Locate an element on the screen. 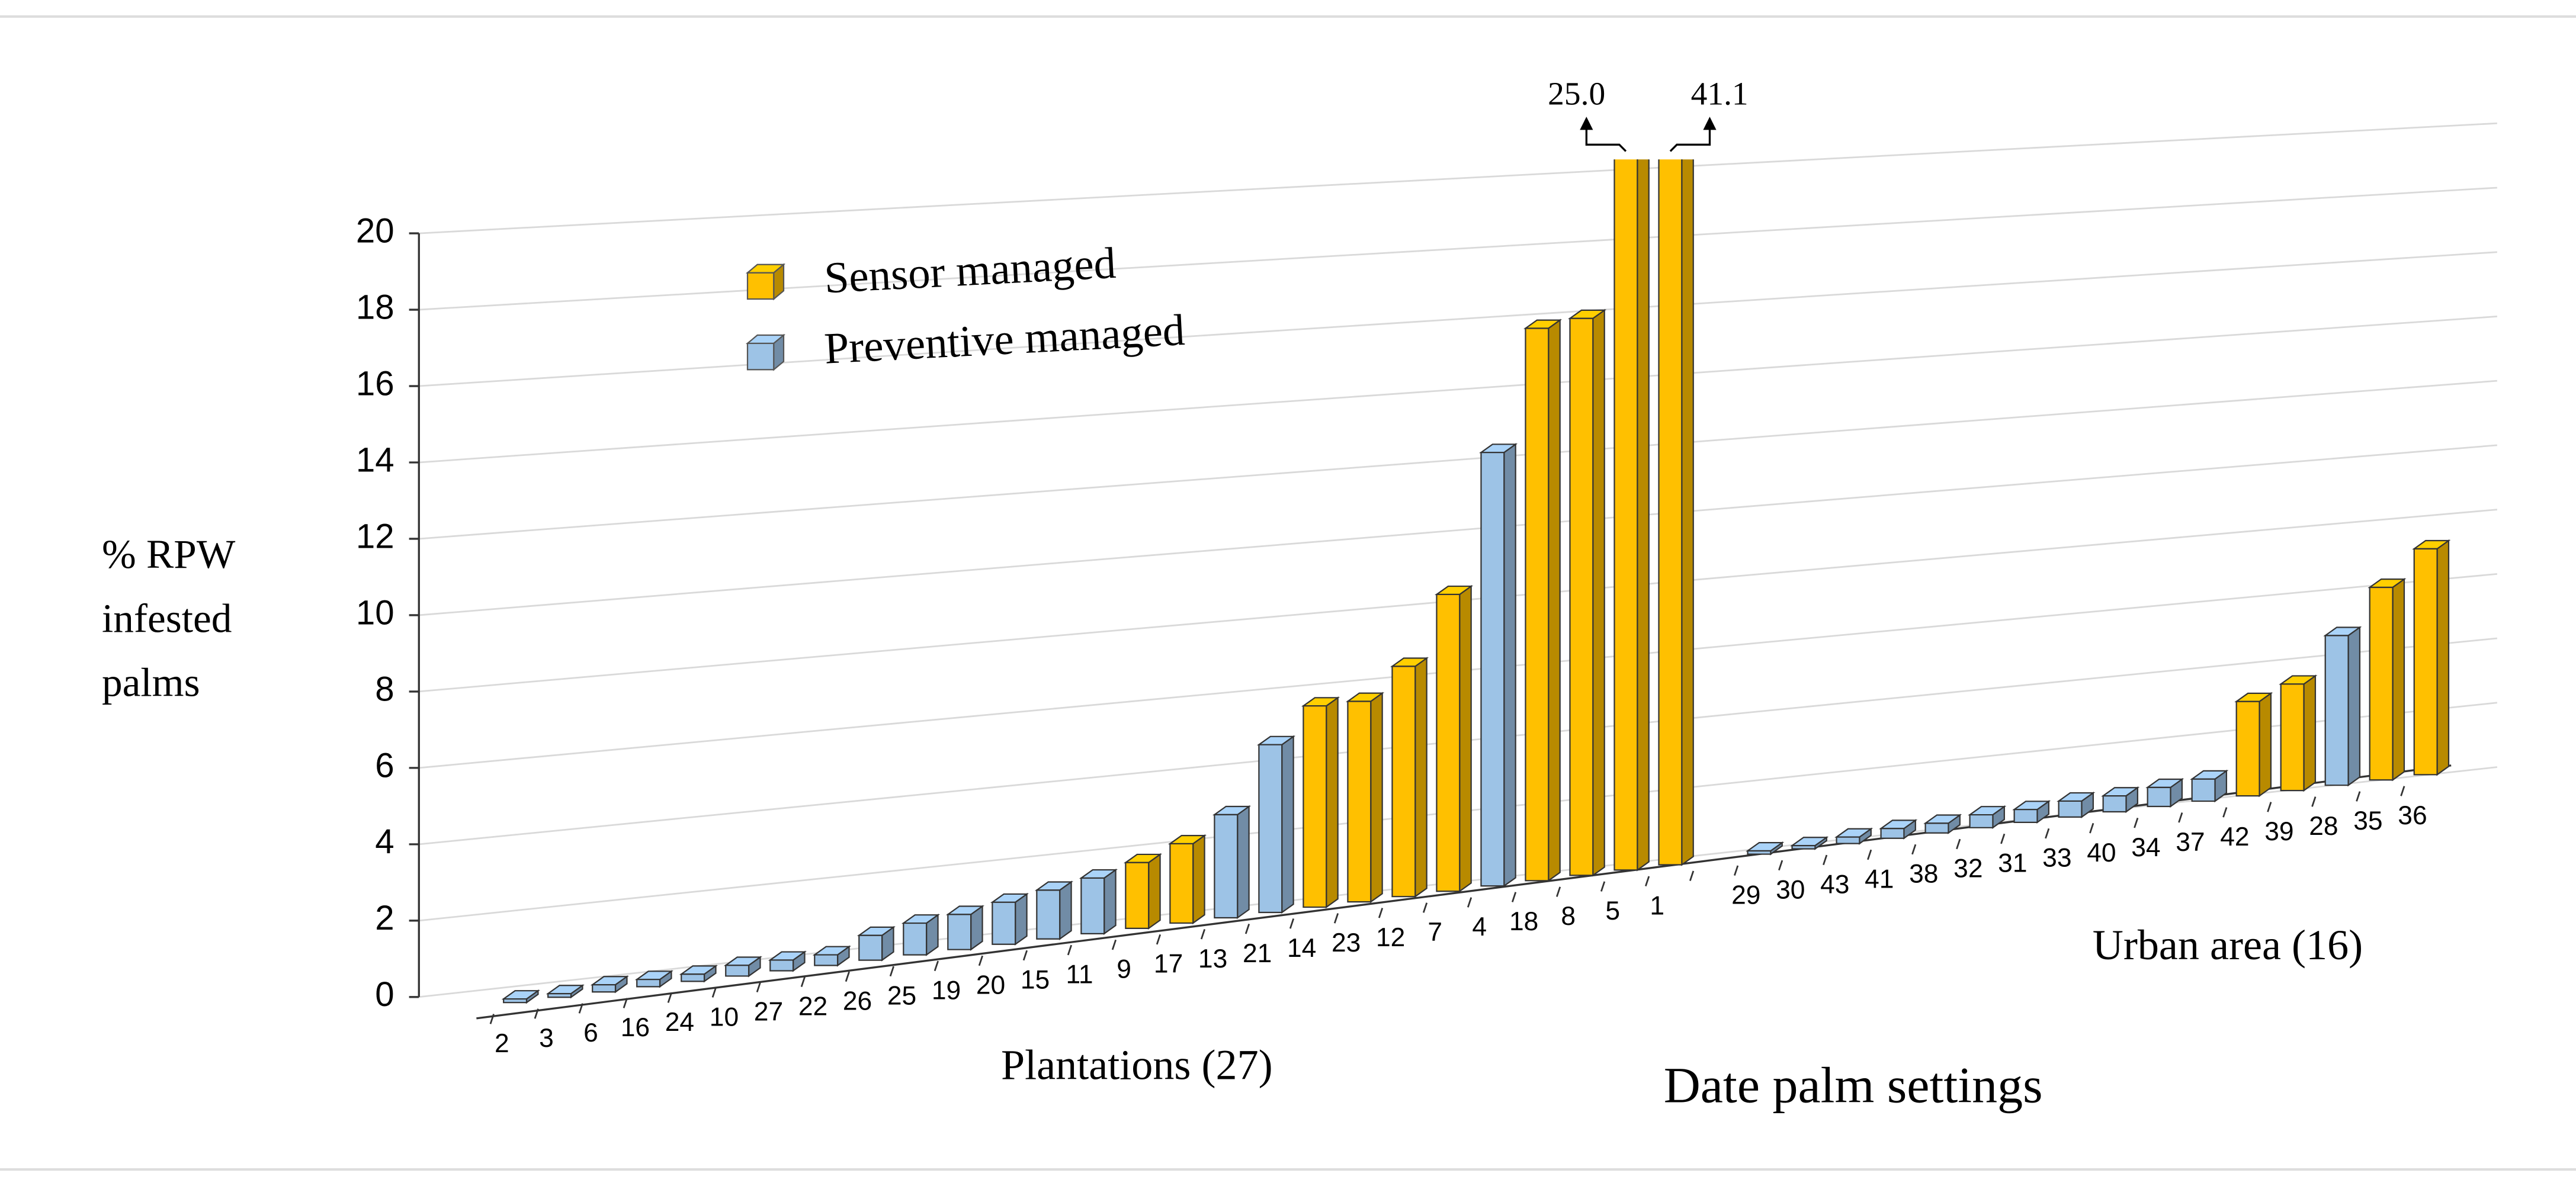 The image size is (2576, 1186). x-tick-label: 6 is located at coordinates (590, 1032).